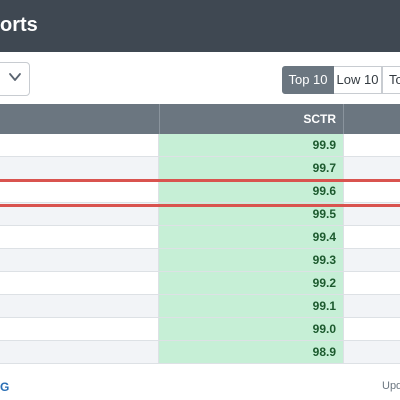 The image size is (400, 400). Describe the element at coordinates (324, 283) in the screenshot. I see `sctr-value: 99.2` at that location.